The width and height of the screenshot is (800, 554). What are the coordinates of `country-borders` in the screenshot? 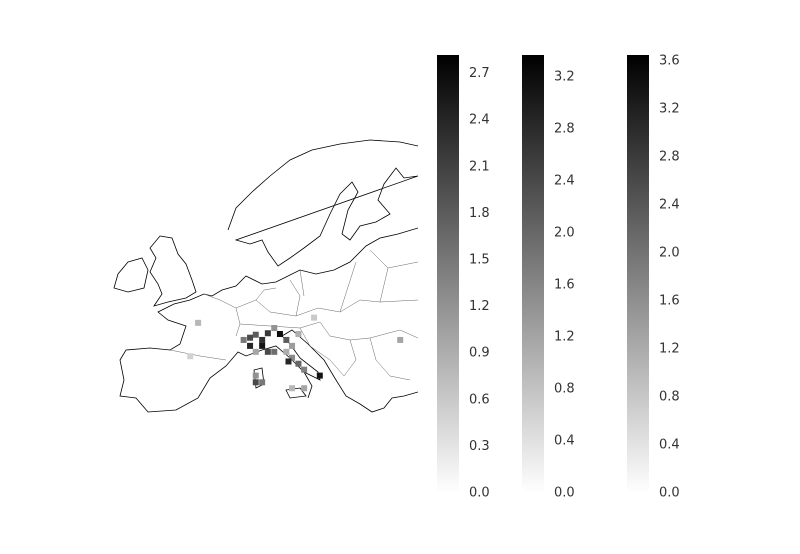 It's located at (293, 315).